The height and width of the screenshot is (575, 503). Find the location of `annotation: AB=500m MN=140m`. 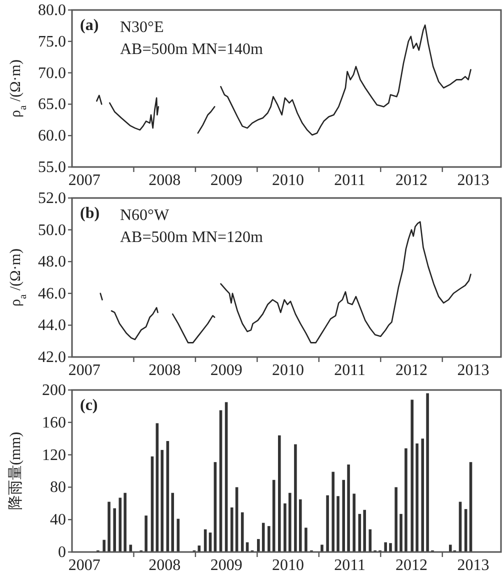

annotation: AB=500m MN=140m is located at coordinates (192, 49).